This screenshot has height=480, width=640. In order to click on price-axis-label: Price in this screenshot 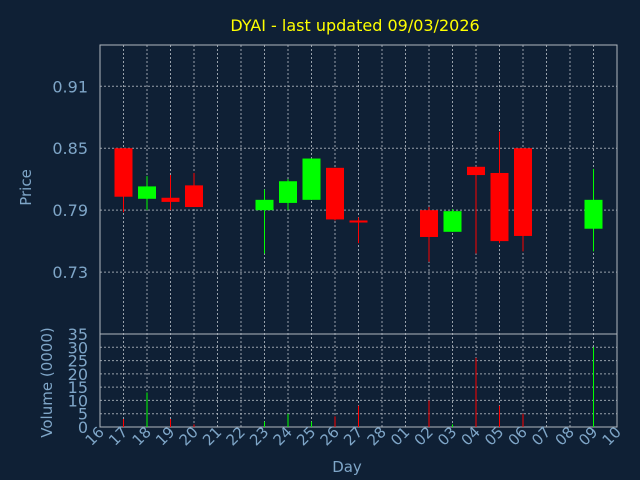, I will do `click(26, 187)`.